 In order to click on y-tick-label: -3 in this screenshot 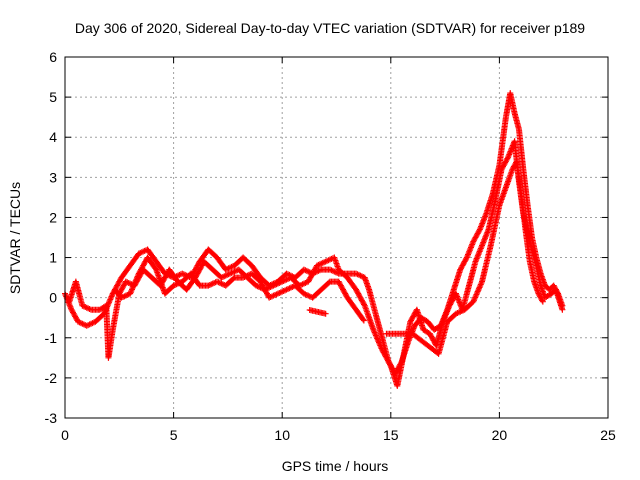, I will do `click(51, 418)`.